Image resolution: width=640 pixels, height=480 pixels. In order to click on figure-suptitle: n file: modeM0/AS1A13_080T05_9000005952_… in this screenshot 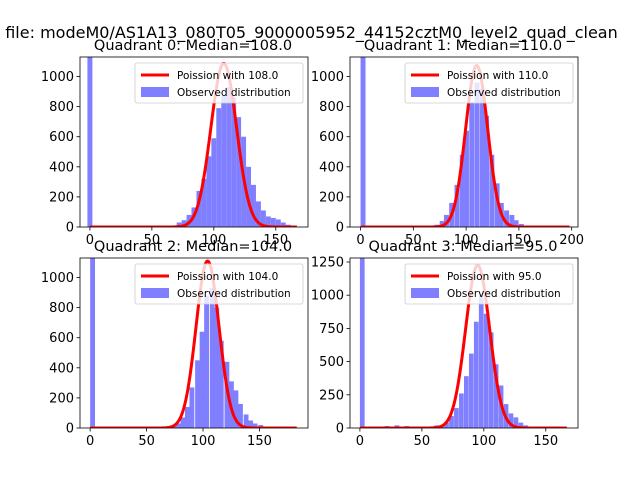, I will do `click(309, 33)`.